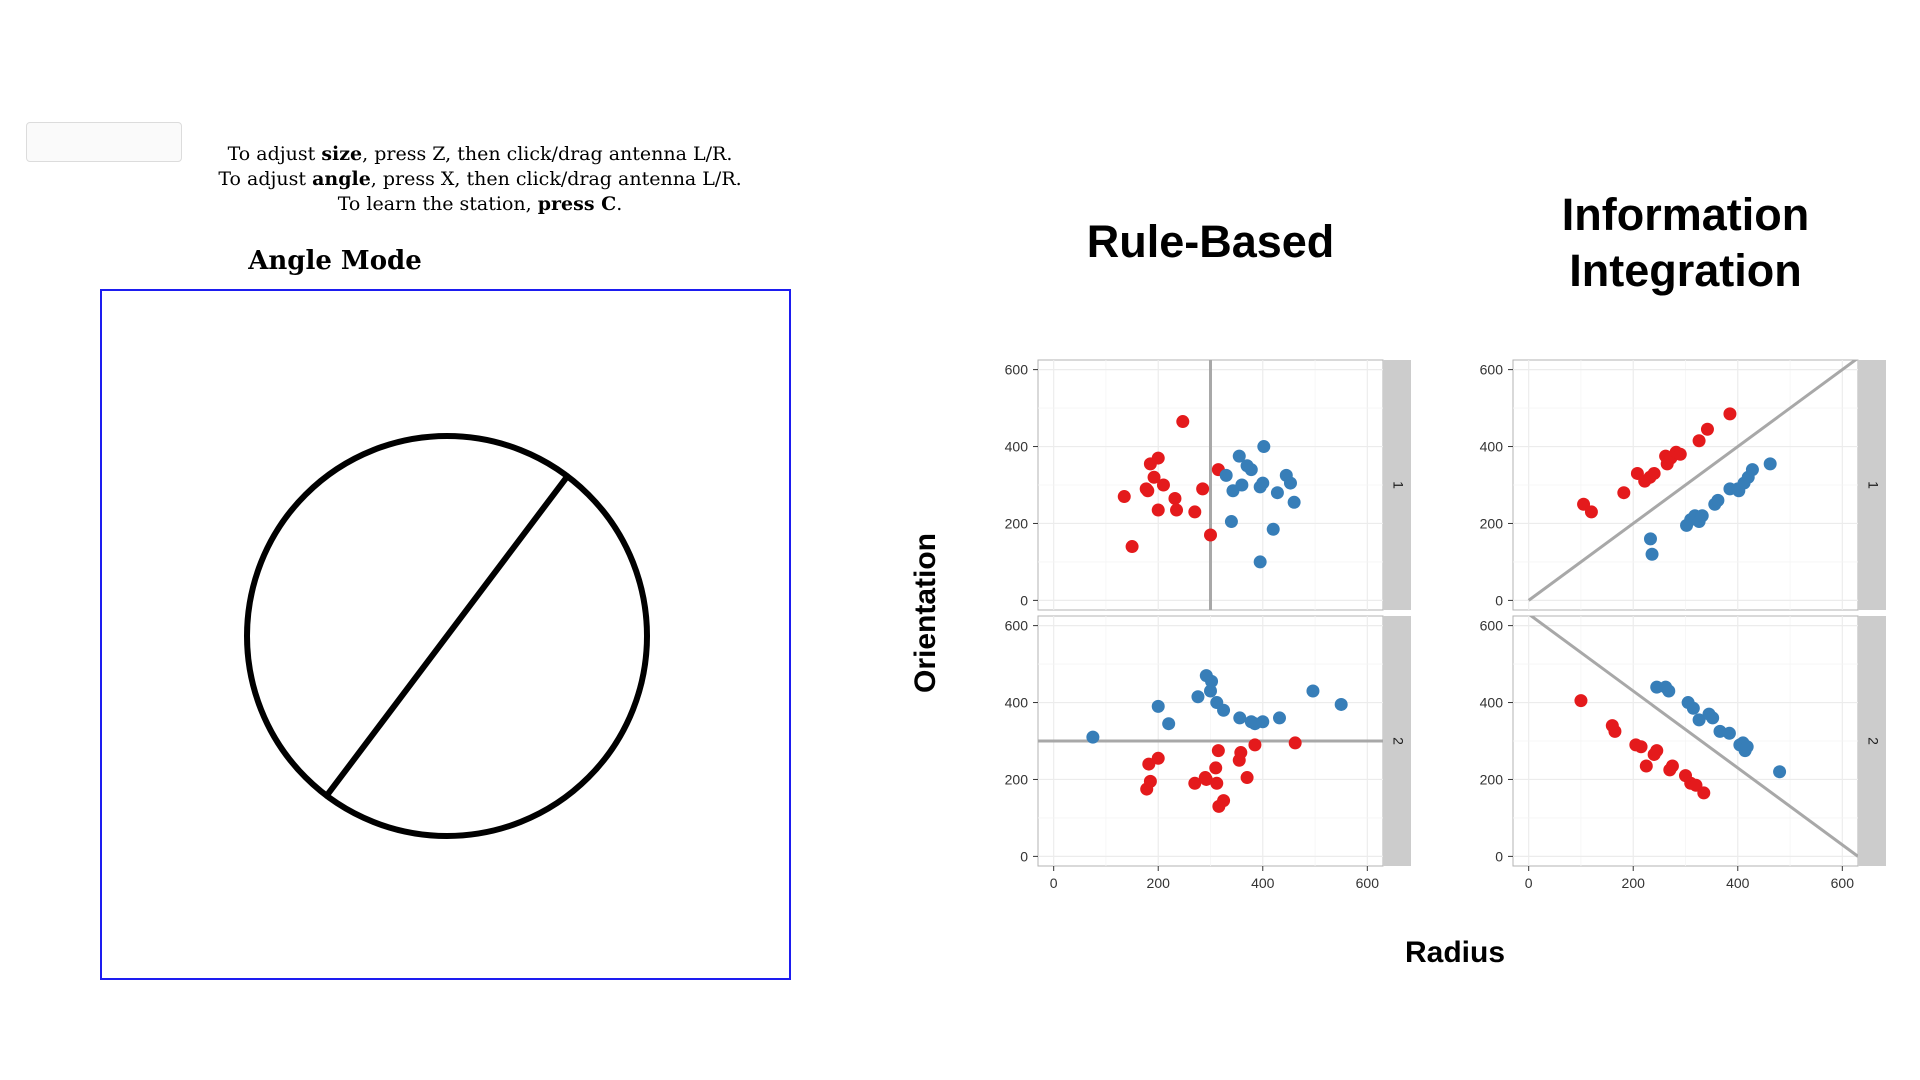  I want to click on antenna-line, so click(447, 636).